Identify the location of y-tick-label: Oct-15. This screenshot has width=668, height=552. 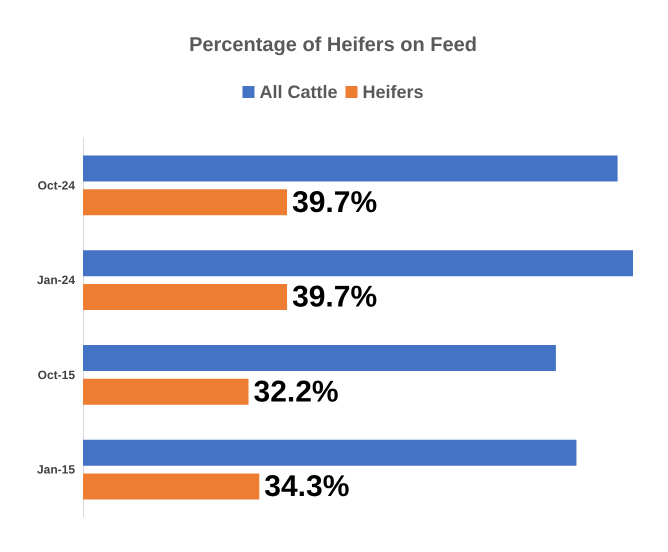
(57, 375).